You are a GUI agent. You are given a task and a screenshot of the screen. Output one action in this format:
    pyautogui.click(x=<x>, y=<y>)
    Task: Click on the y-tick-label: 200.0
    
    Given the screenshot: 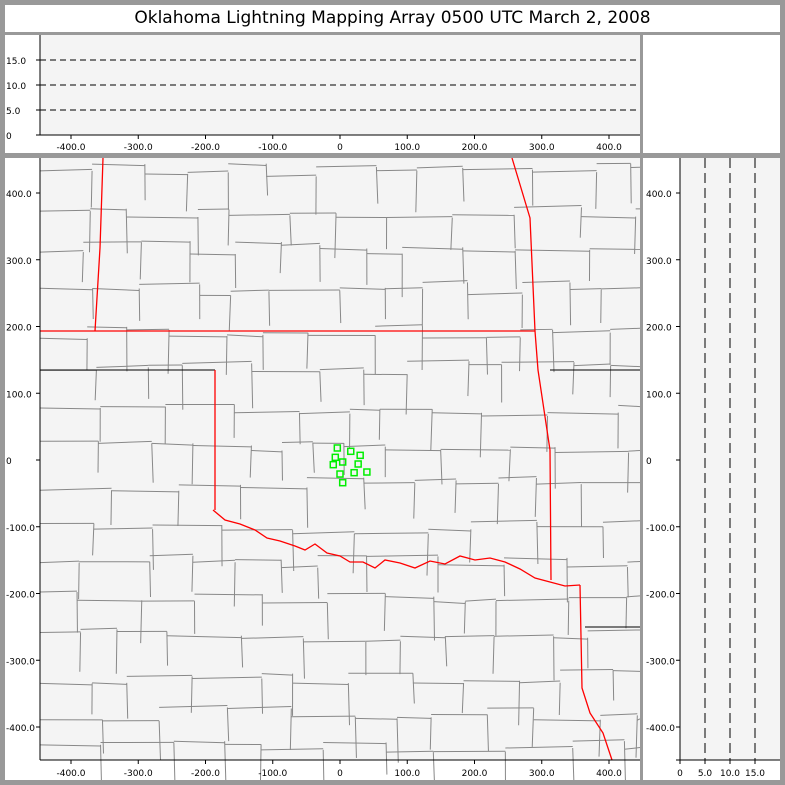 What is the action you would take?
    pyautogui.click(x=19, y=329)
    